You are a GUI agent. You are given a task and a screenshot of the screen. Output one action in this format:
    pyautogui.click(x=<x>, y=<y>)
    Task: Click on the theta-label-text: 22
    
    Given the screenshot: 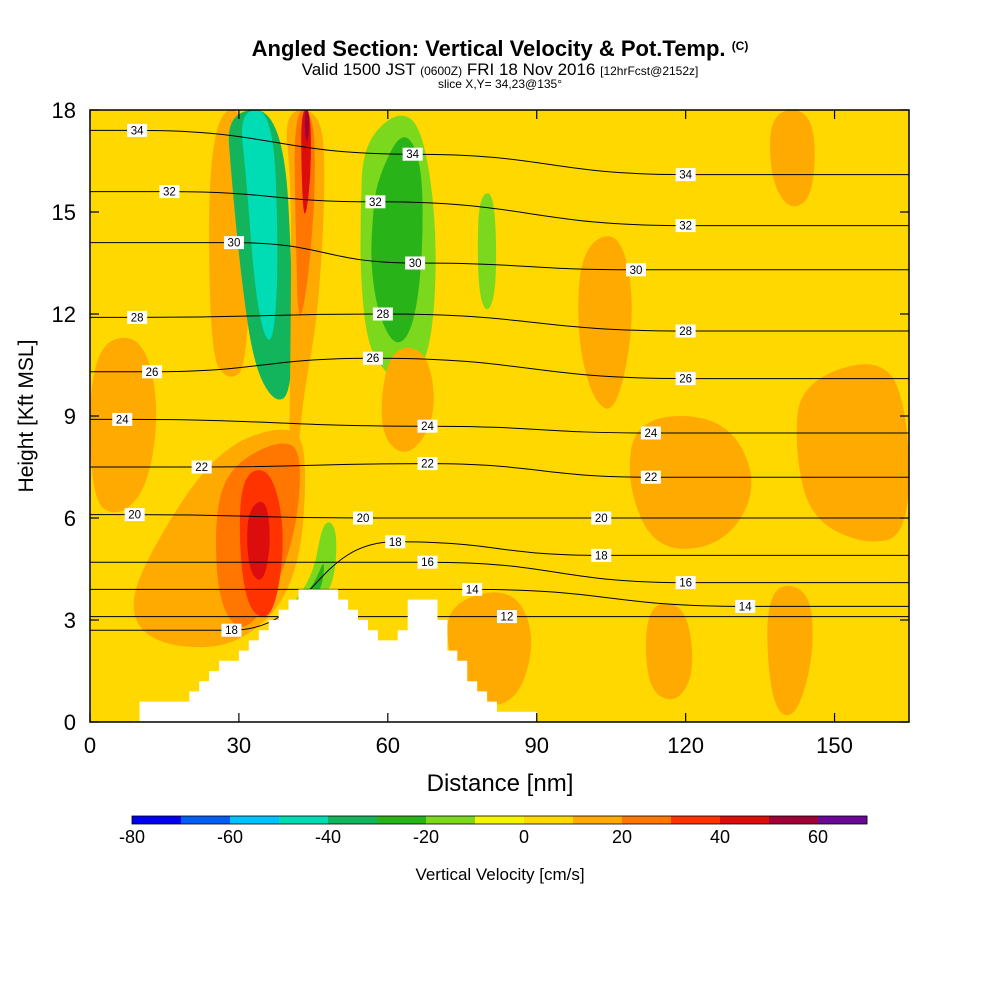 What is the action you would take?
    pyautogui.click(x=201, y=468)
    